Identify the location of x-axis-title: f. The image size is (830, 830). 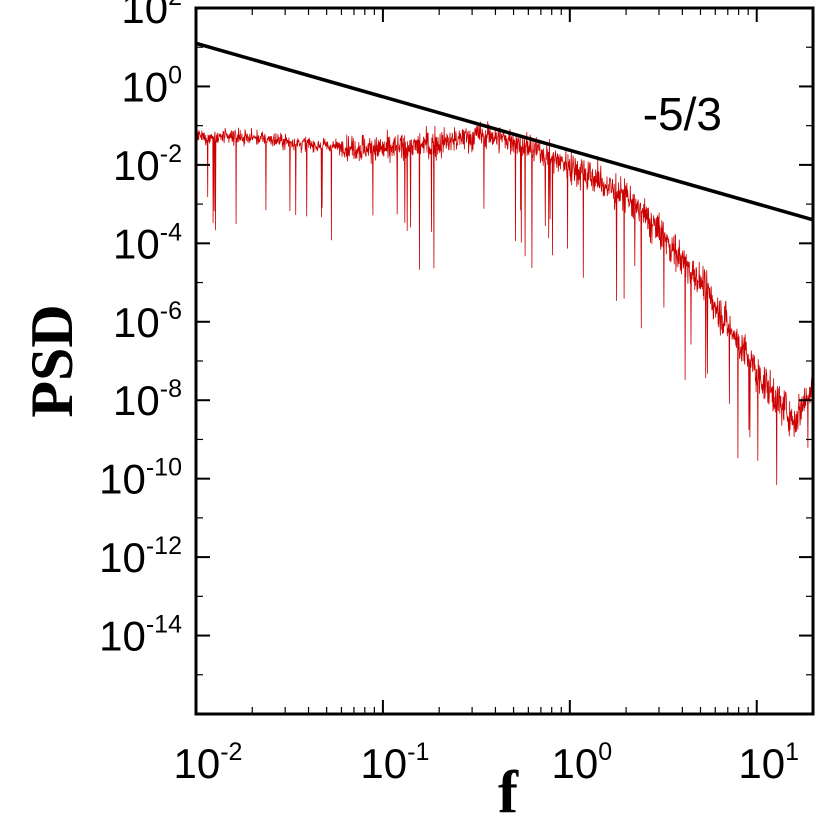
(508, 792).